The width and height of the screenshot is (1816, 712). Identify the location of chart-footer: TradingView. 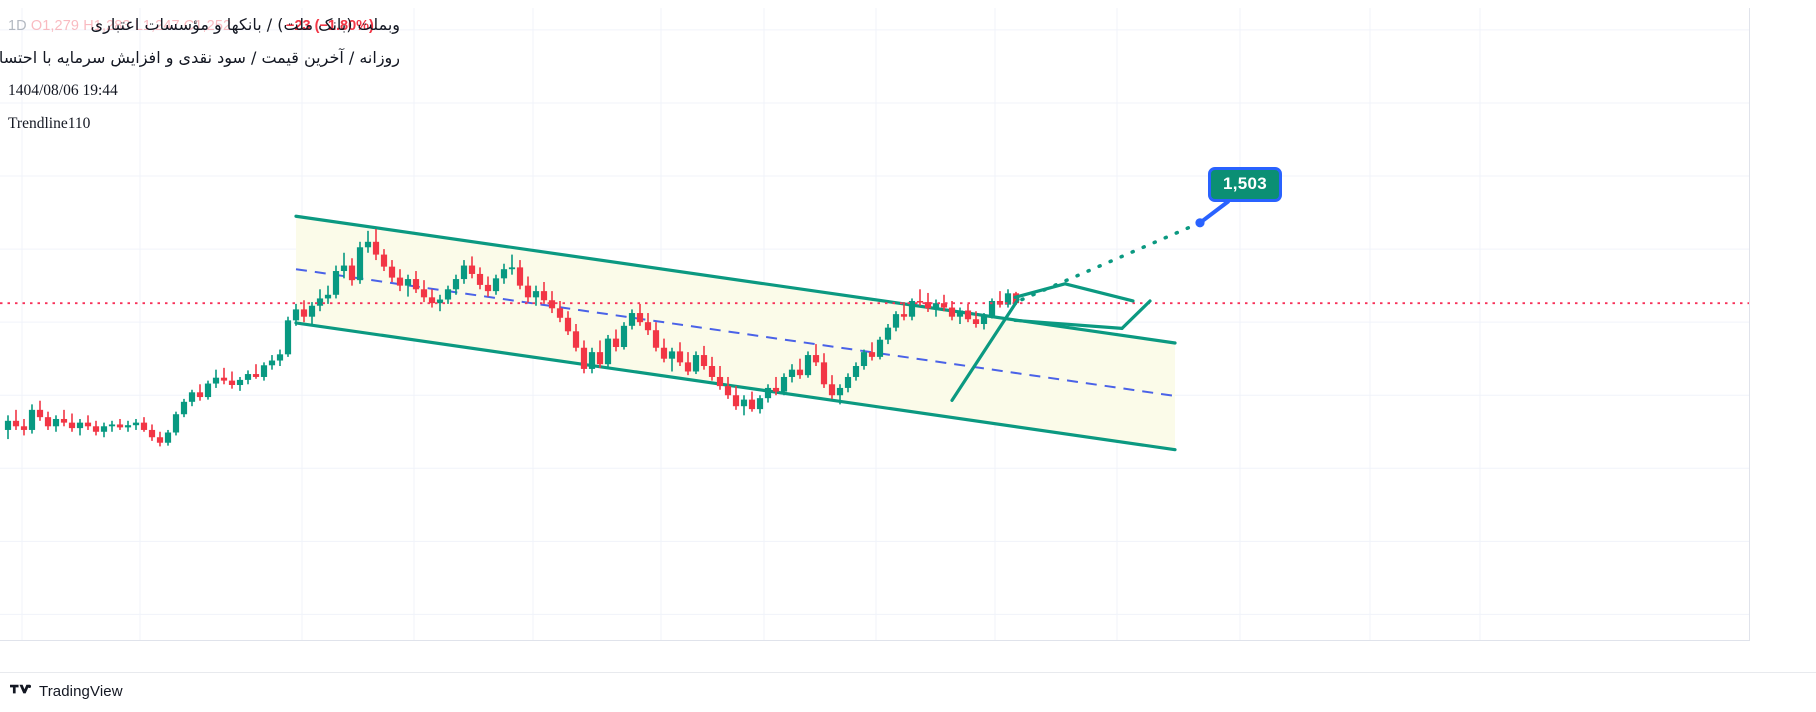
(908, 692).